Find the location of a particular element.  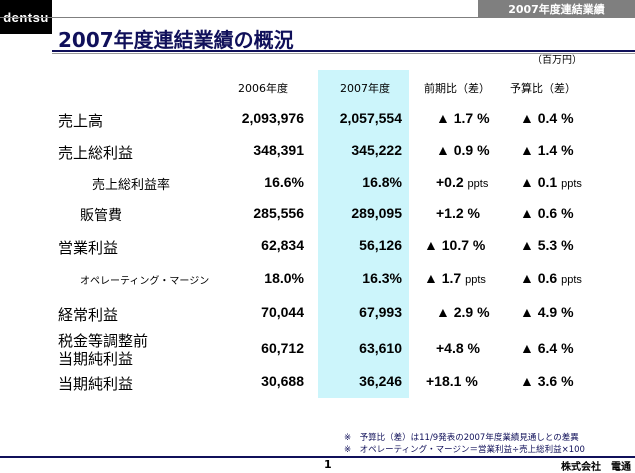

yoy-value: ▲ 1.7 is located at coordinates (443, 278).